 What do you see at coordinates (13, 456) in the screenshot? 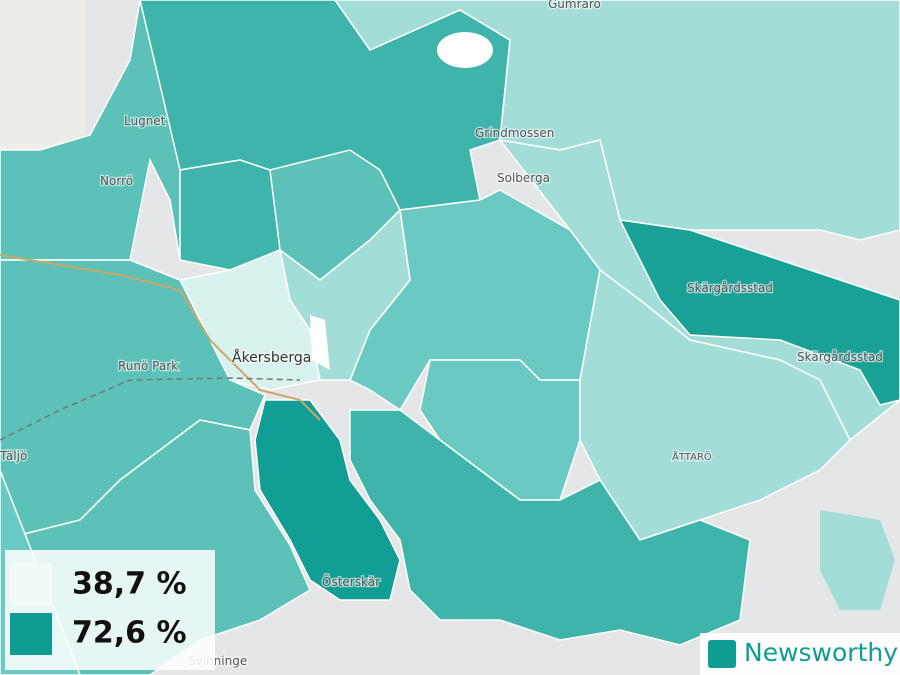
I see `place-label: Täljö` at bounding box center [13, 456].